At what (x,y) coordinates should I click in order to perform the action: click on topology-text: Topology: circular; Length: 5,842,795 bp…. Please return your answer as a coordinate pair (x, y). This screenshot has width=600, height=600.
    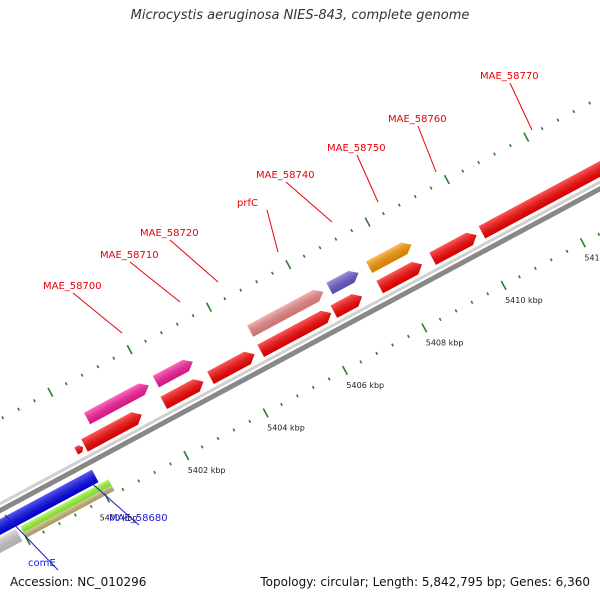
    Looking at the image, I should click on (425, 582).